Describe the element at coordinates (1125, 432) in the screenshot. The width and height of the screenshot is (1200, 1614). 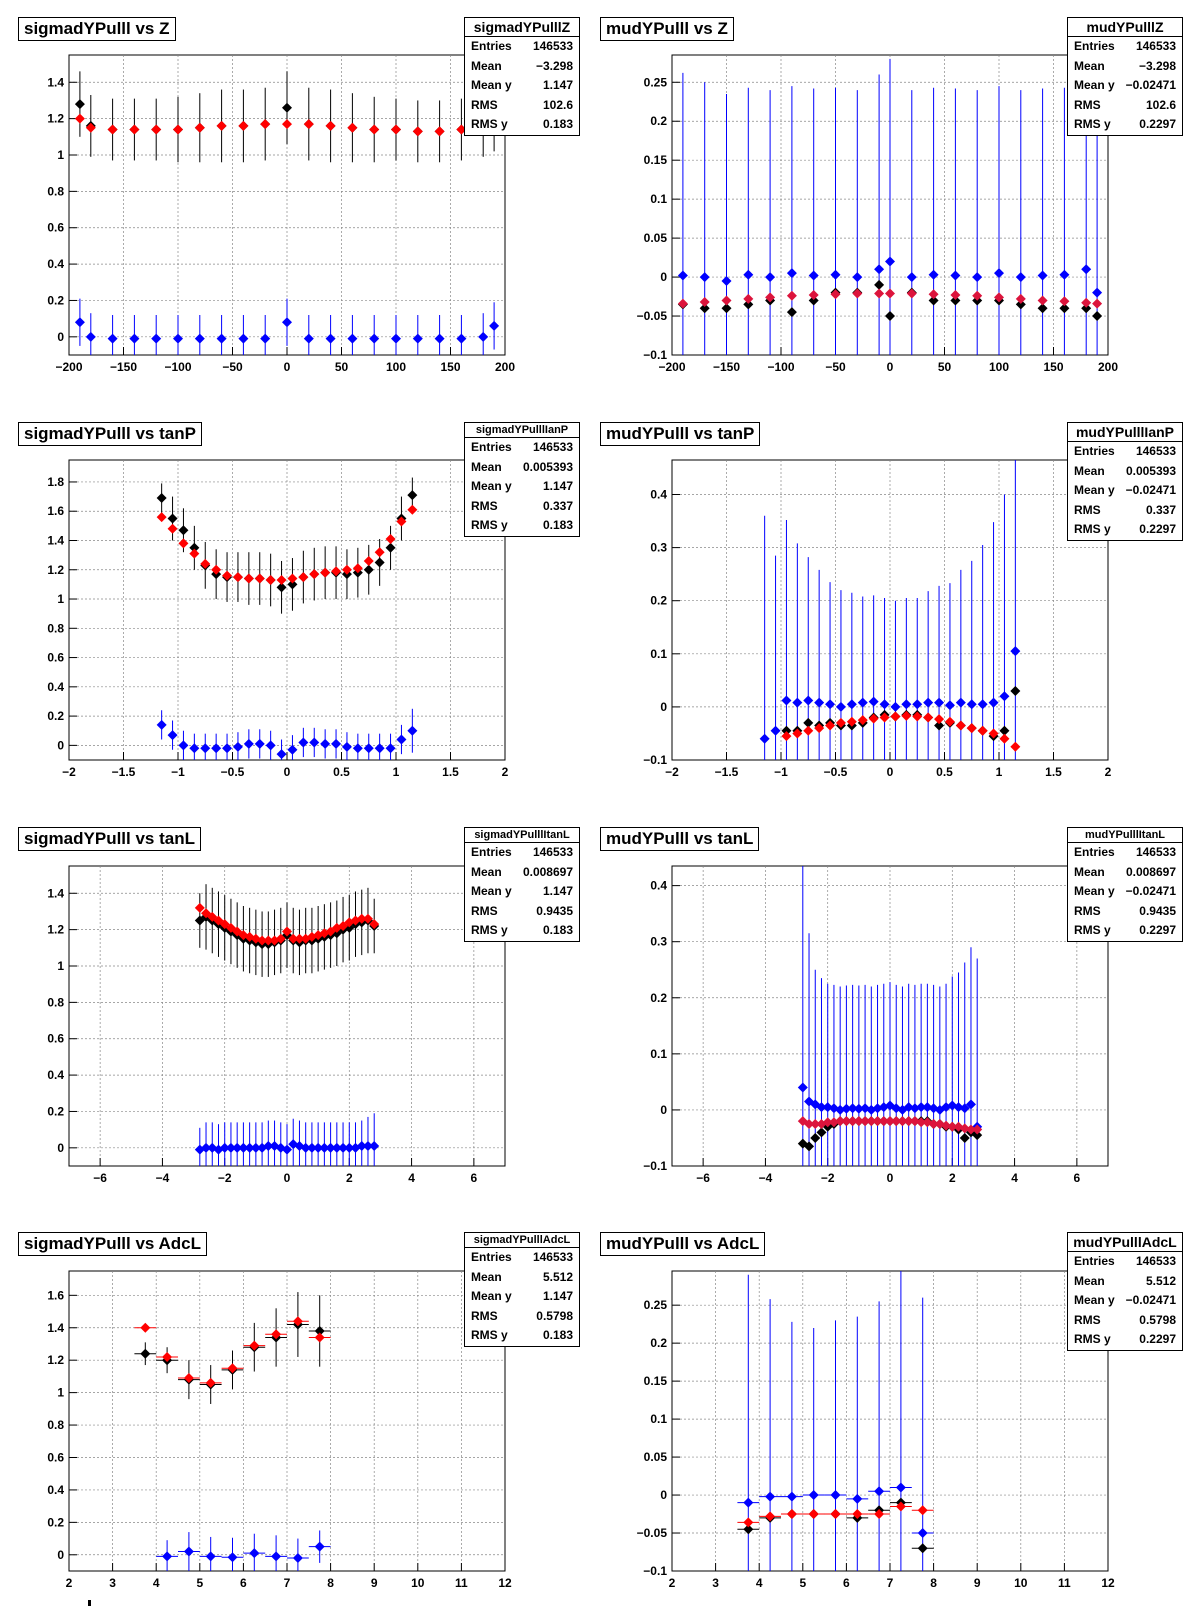
I see `stats-name: mudYPulllIanP` at that location.